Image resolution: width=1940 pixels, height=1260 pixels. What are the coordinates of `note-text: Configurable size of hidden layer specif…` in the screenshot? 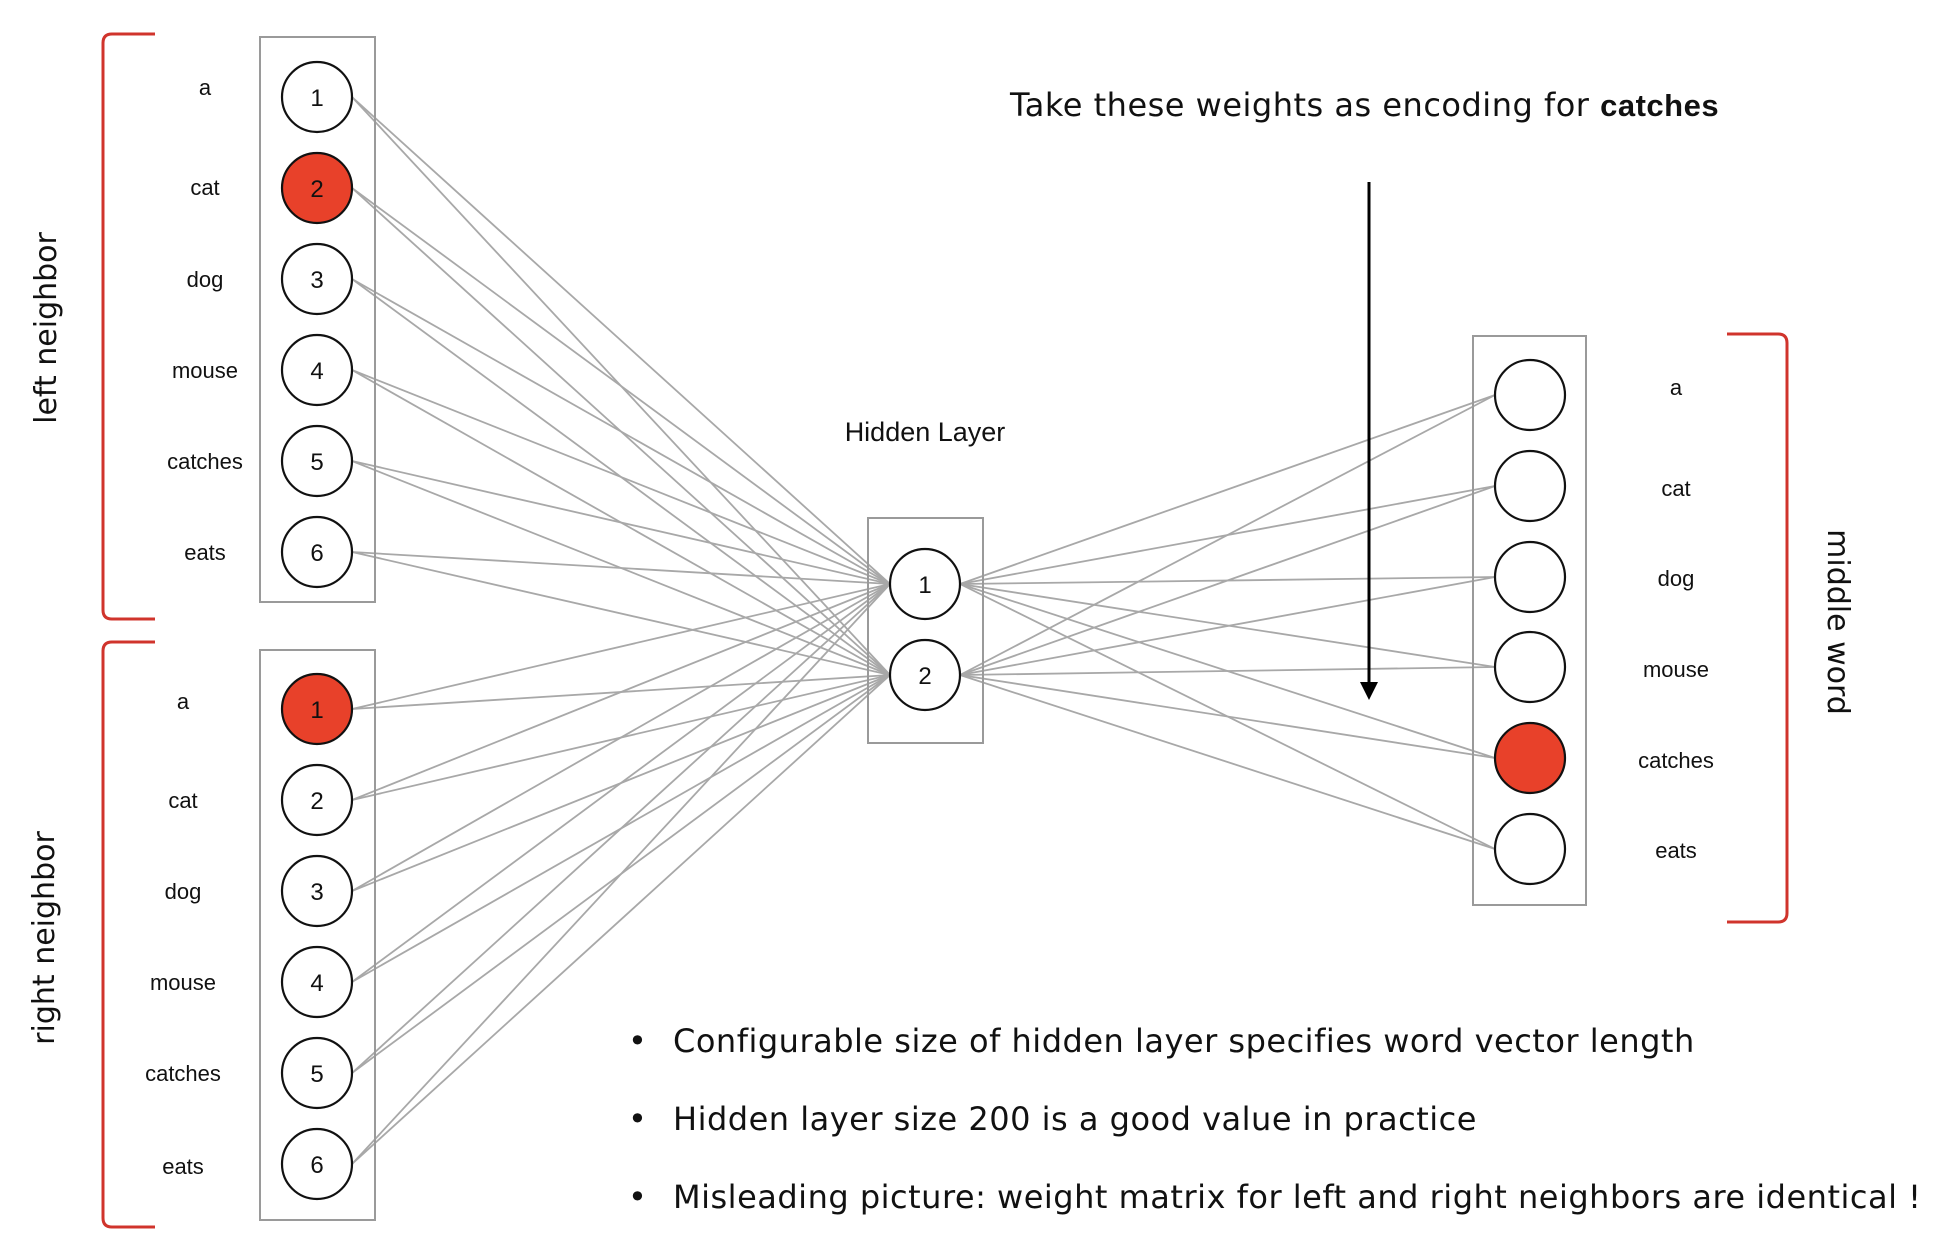 It's located at (1184, 1041).